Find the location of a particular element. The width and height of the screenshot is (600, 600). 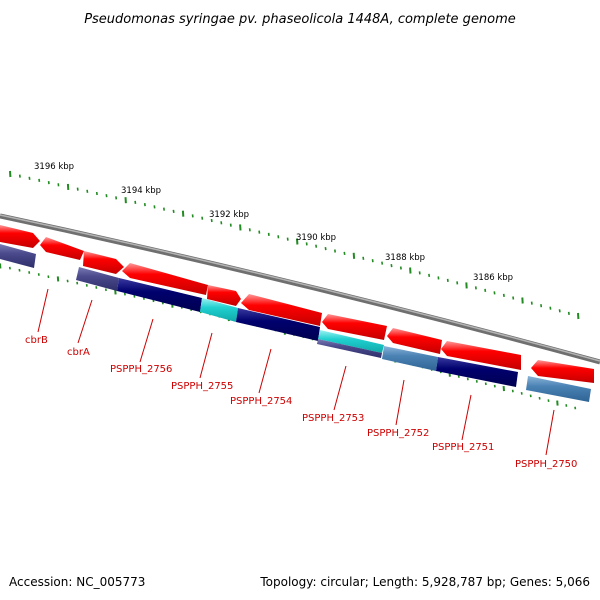

gene-label-cbrb: cbrB is located at coordinates (36, 340).